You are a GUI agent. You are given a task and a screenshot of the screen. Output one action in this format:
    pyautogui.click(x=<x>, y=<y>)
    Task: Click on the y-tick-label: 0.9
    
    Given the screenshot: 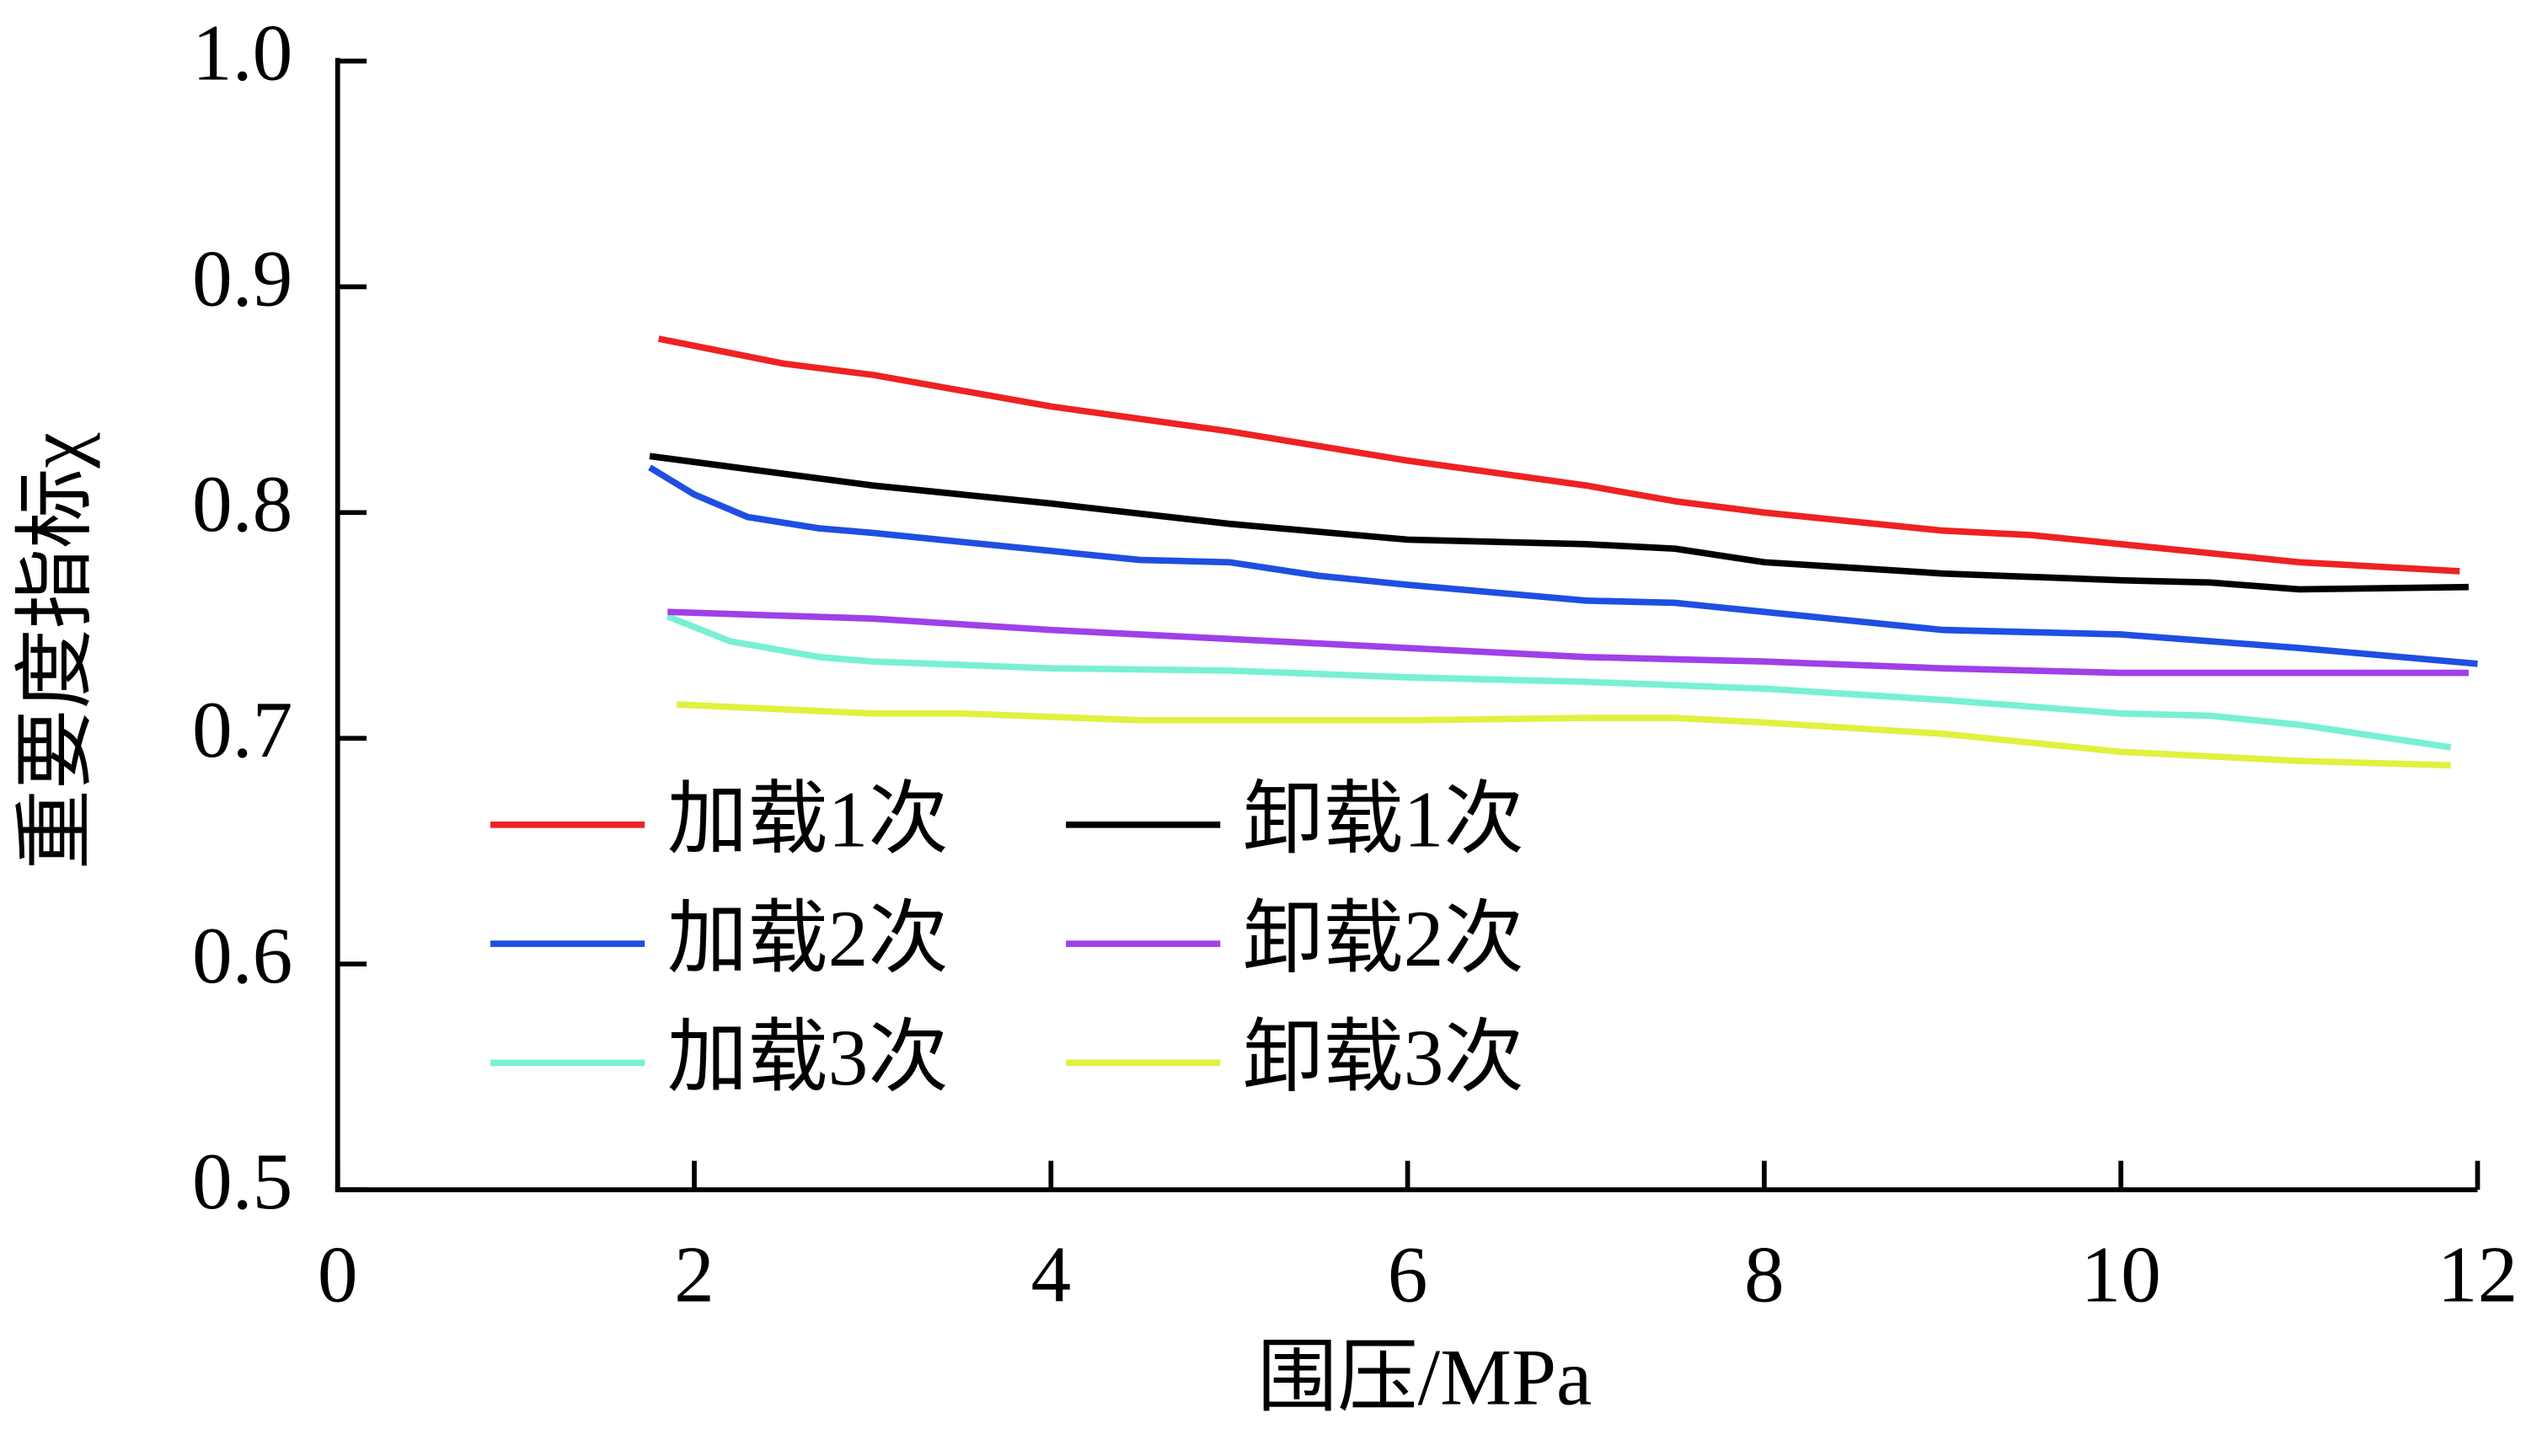 What is the action you would take?
    pyautogui.click(x=242, y=278)
    